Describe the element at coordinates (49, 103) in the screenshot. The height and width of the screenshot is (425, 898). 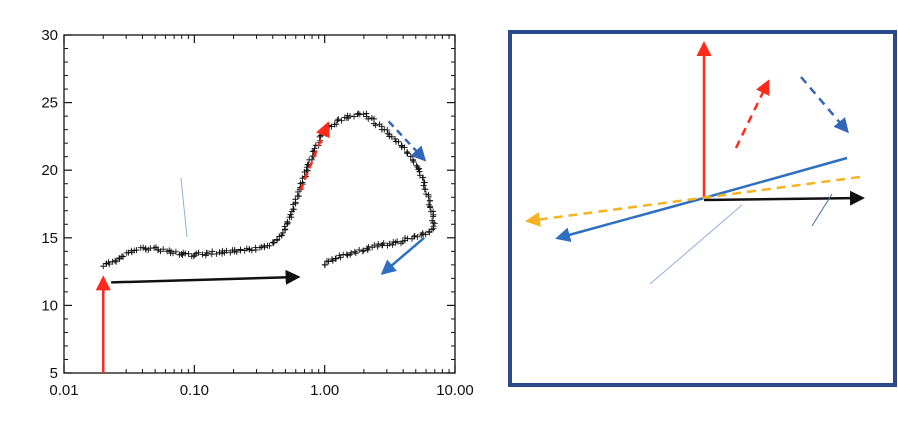
I see `y-tick-label: 25` at that location.